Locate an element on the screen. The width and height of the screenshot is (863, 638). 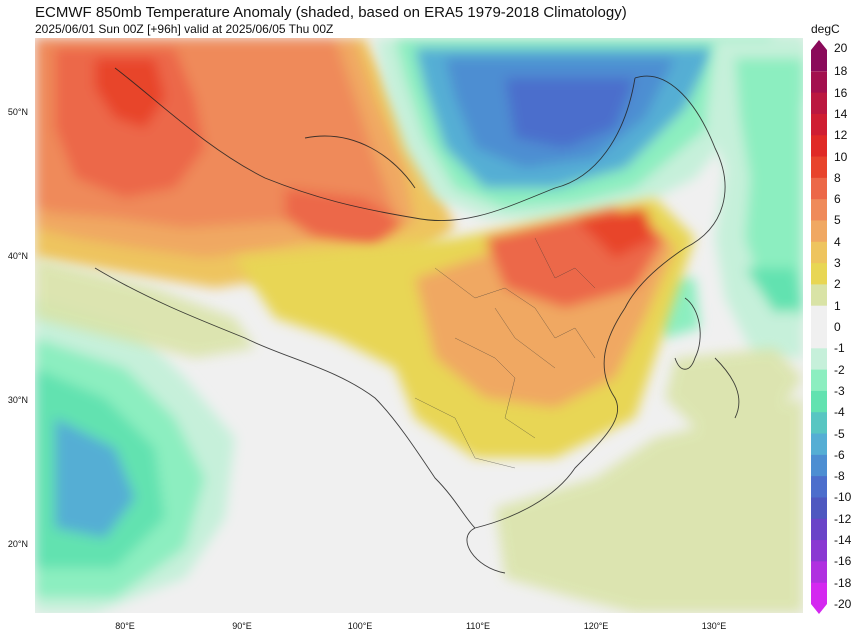
colorbar-tick-label: -4 is located at coordinates (839, 412).